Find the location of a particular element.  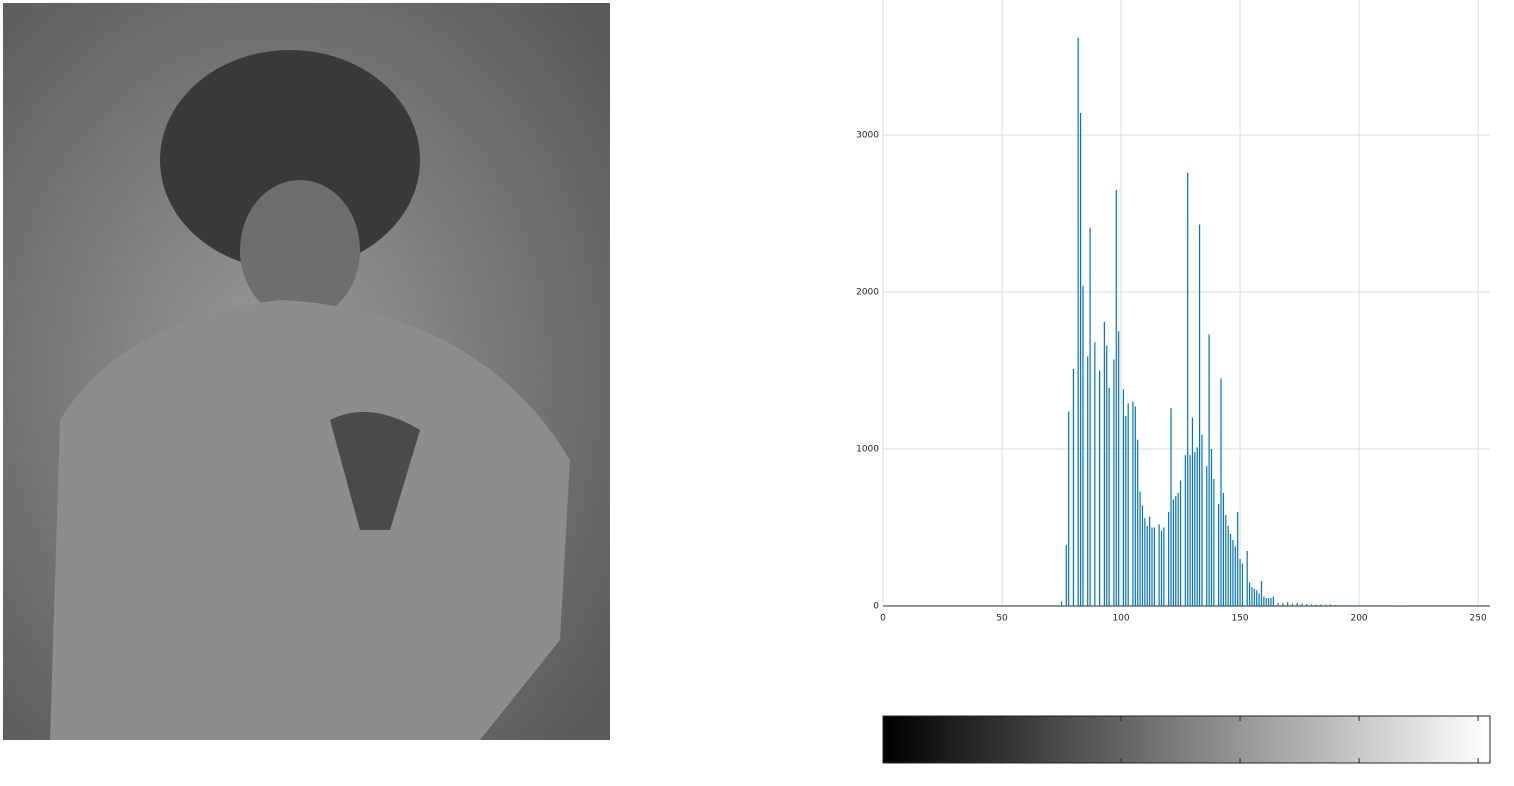

x-tick-label: 200 is located at coordinates (1358, 619).